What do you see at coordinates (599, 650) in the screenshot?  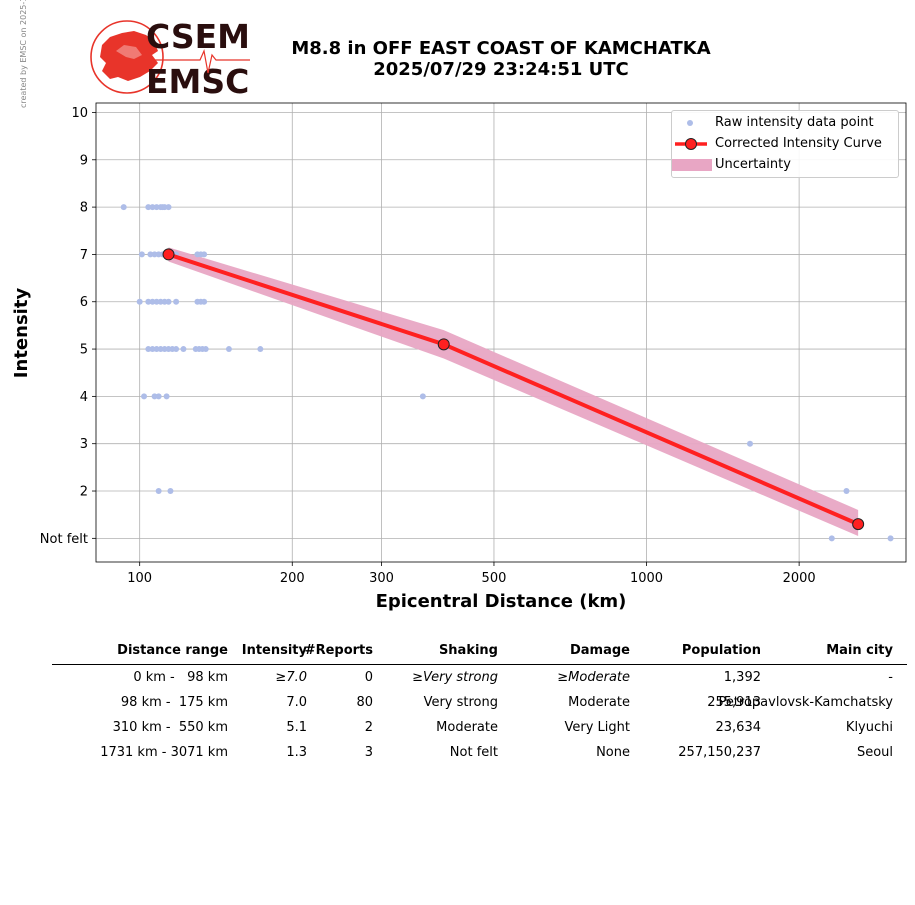 I see `col-damage: Damage` at bounding box center [599, 650].